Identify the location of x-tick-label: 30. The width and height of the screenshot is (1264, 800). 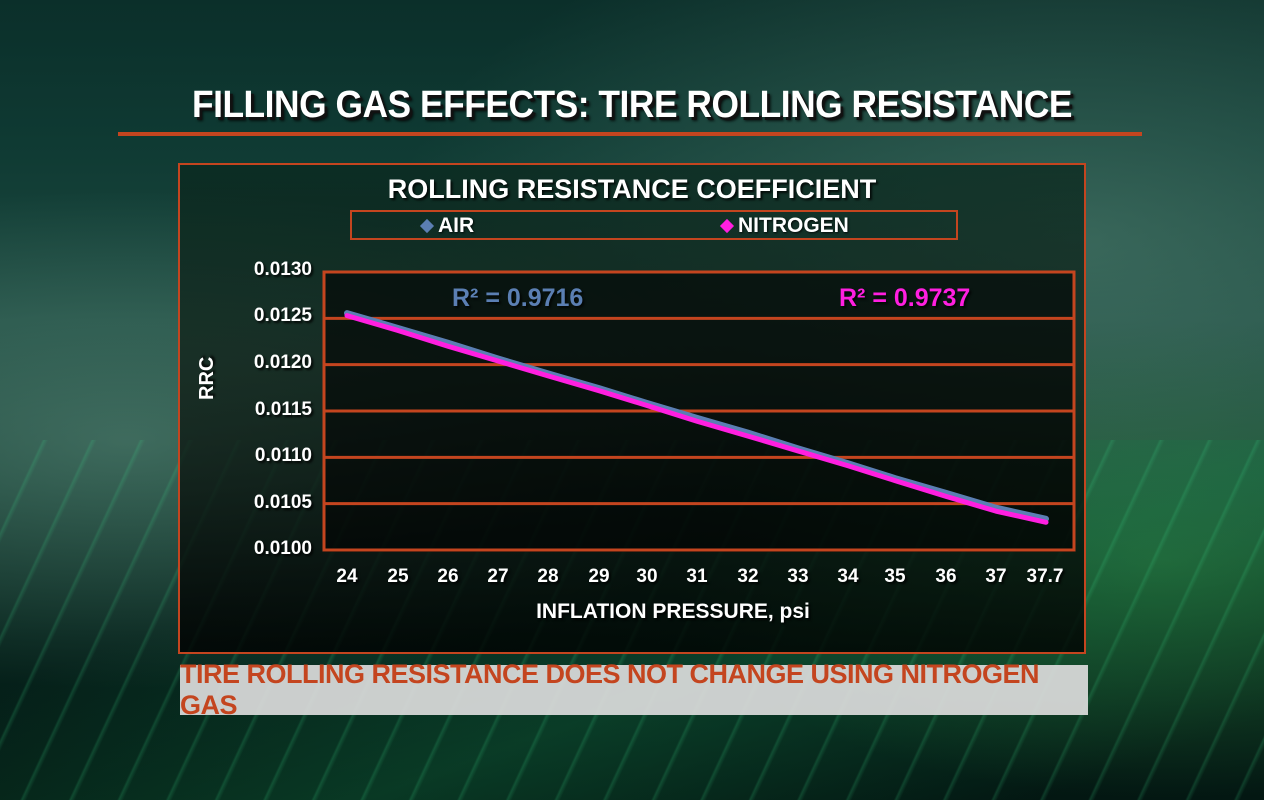
(647, 576).